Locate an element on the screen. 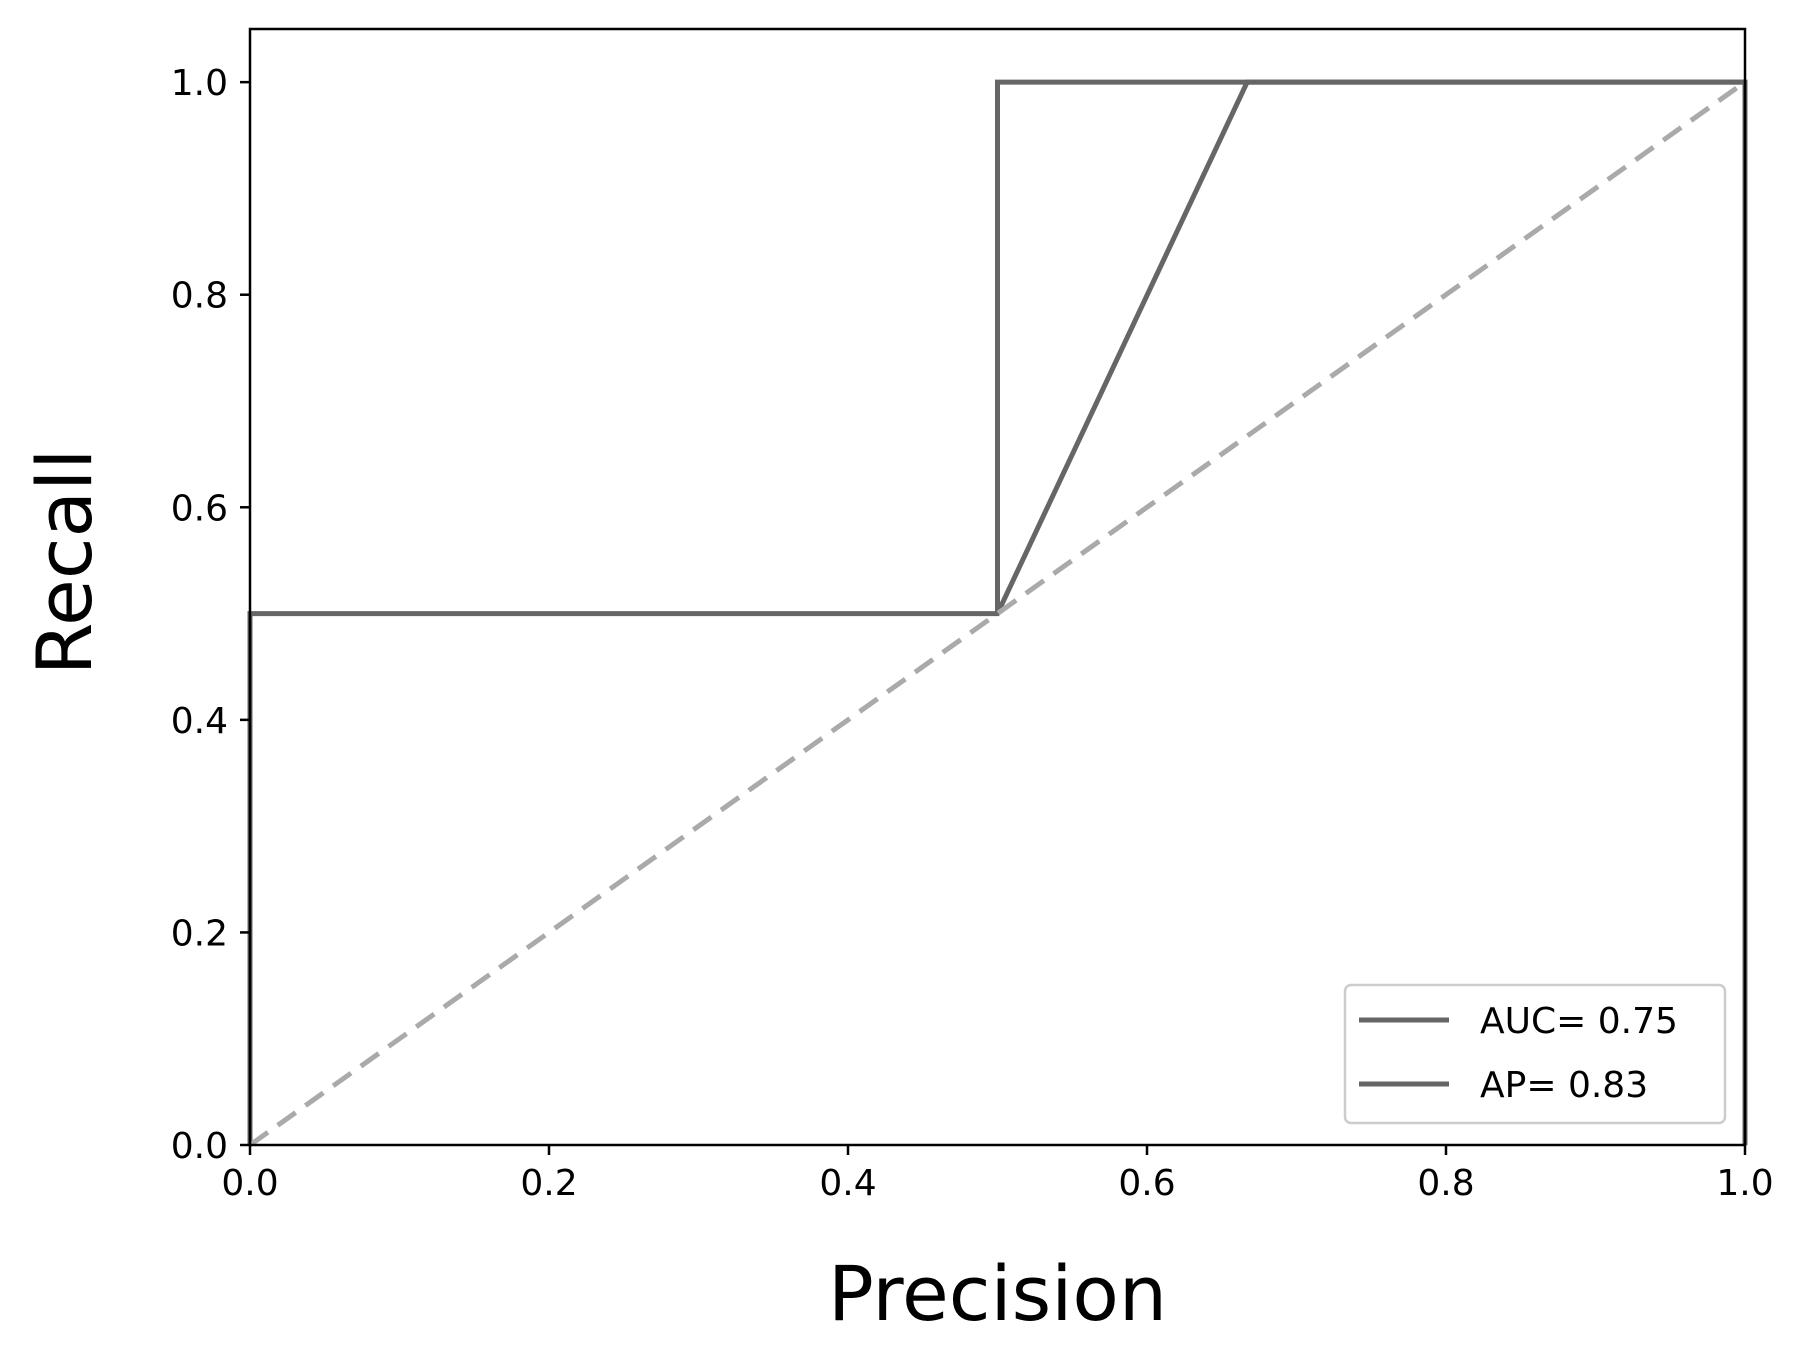 This screenshot has width=1799, height=1362. x-tick-label: 0.8 is located at coordinates (1445, 1183).